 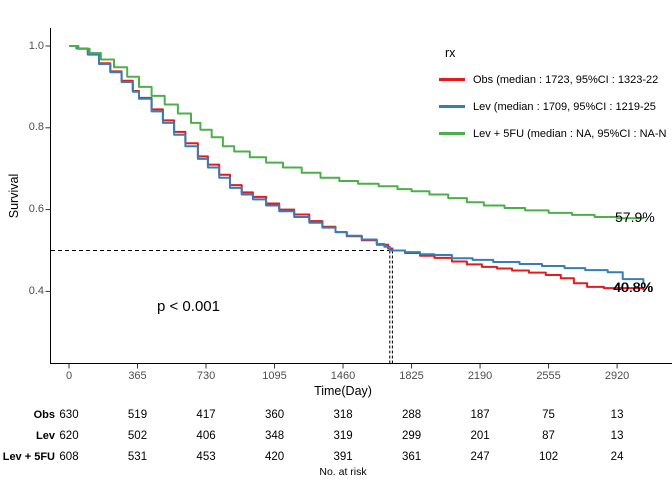 I want to click on y-tick-label: 1.0, so click(x=36, y=45).